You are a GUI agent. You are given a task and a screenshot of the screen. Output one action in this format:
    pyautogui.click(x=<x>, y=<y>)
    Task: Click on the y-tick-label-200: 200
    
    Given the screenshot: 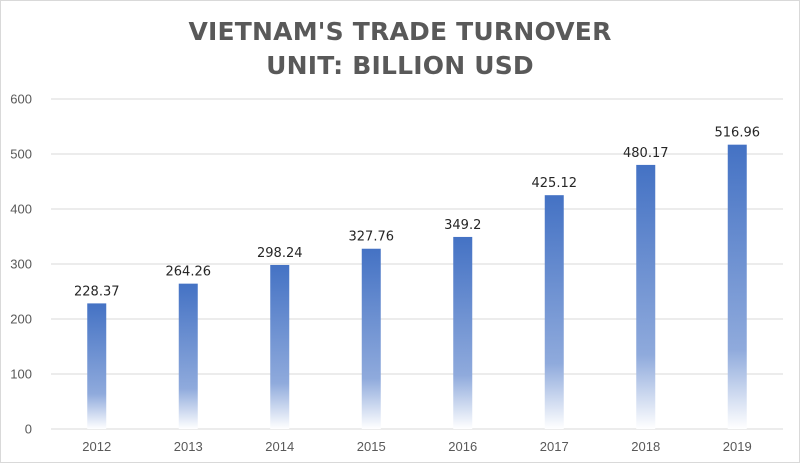 What is the action you would take?
    pyautogui.click(x=21, y=319)
    